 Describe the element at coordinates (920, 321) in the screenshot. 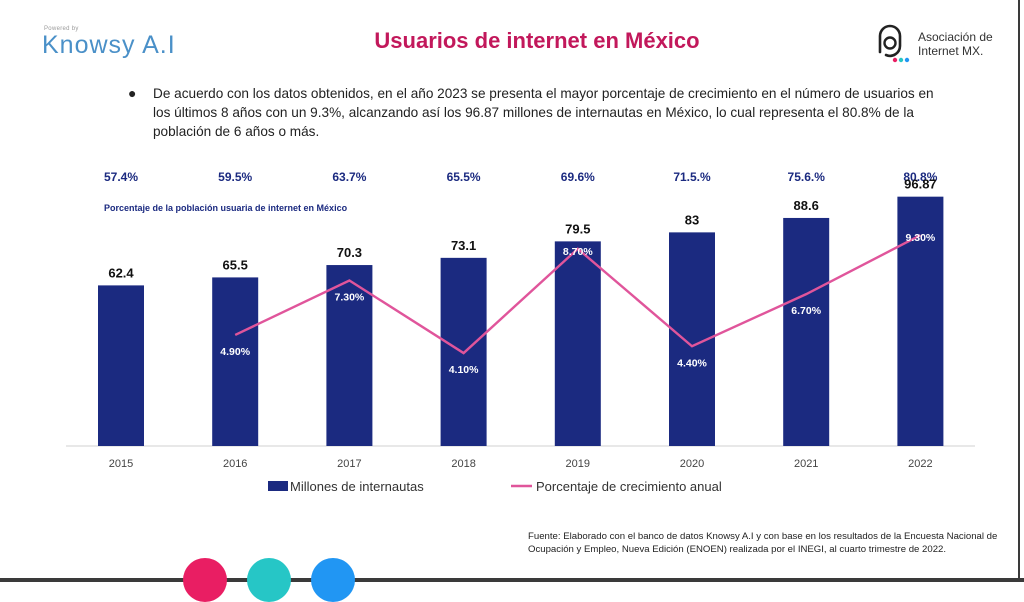

I see `bar-2022` at that location.